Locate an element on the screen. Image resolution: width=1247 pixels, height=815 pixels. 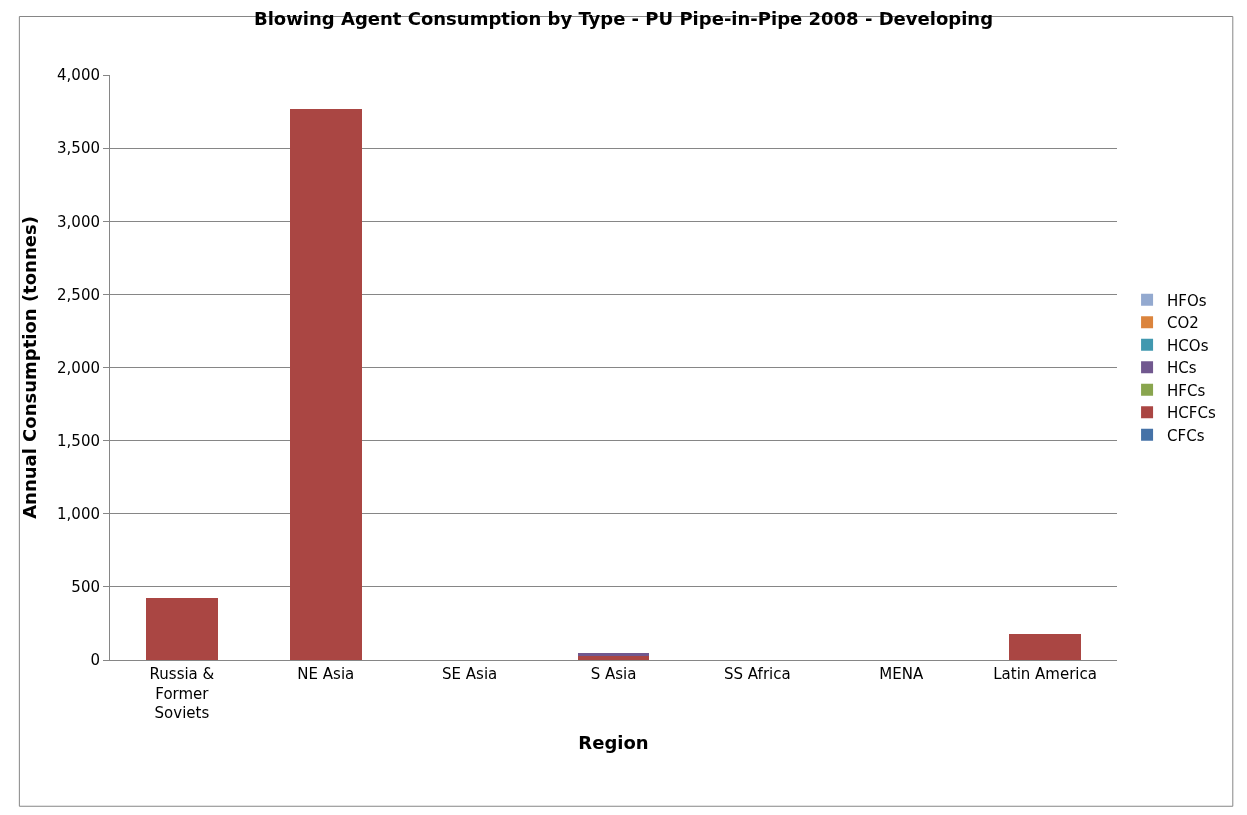
x-tick-label: Russia & Former Soviets is located at coordinates (182, 693).